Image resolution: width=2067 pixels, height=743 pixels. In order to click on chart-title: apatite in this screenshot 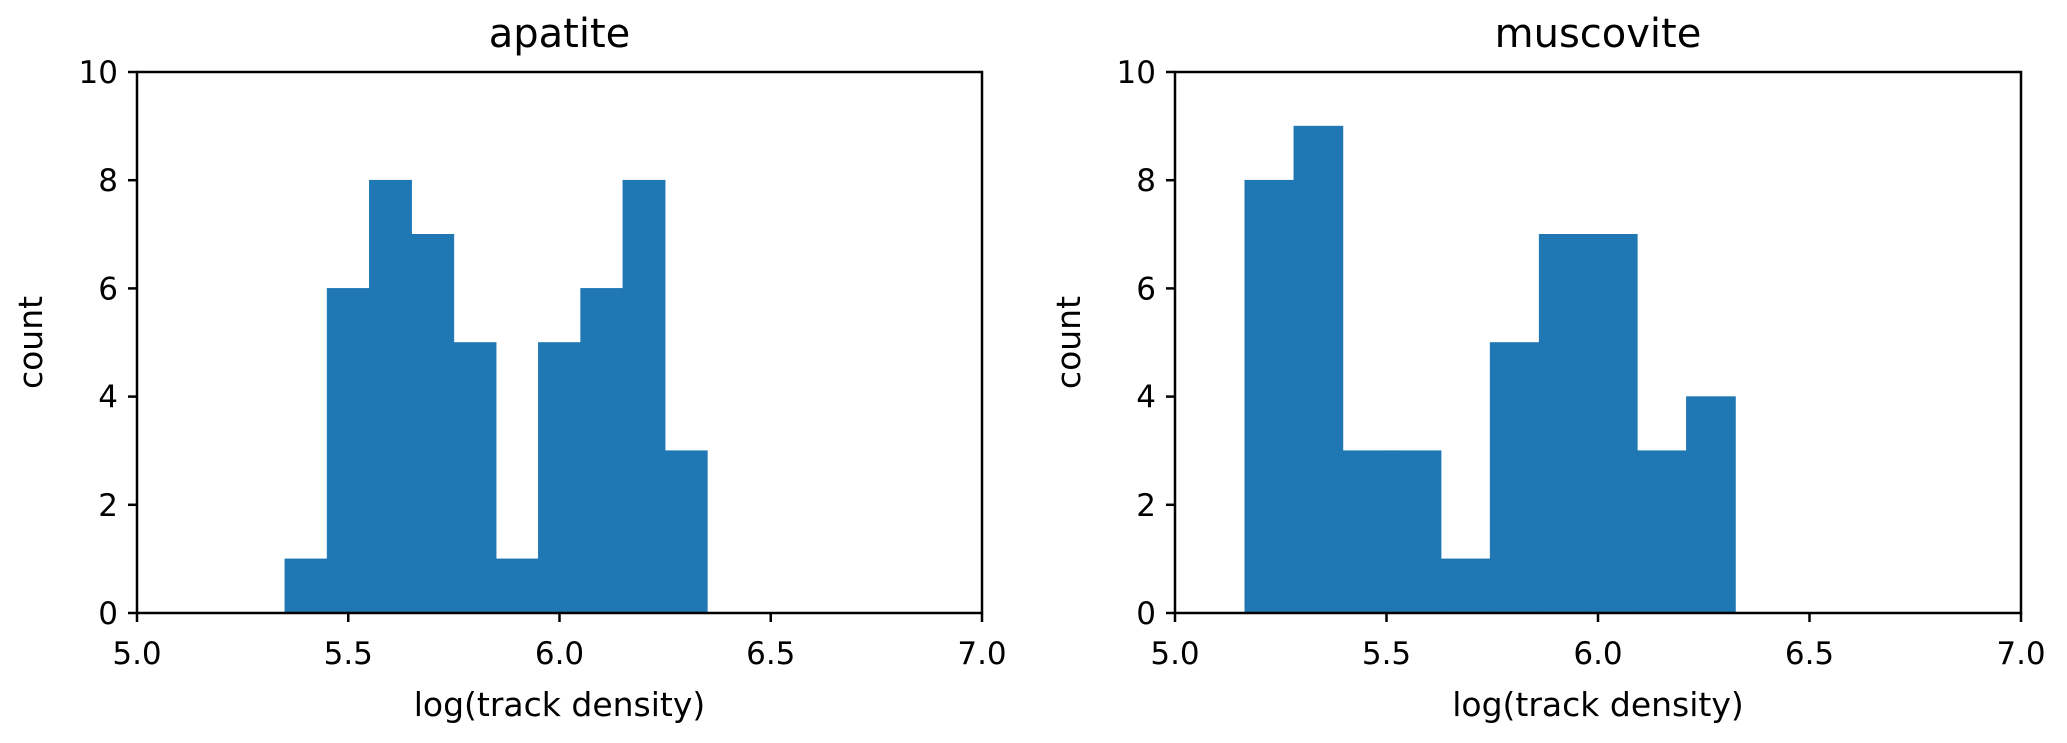, I will do `click(560, 34)`.